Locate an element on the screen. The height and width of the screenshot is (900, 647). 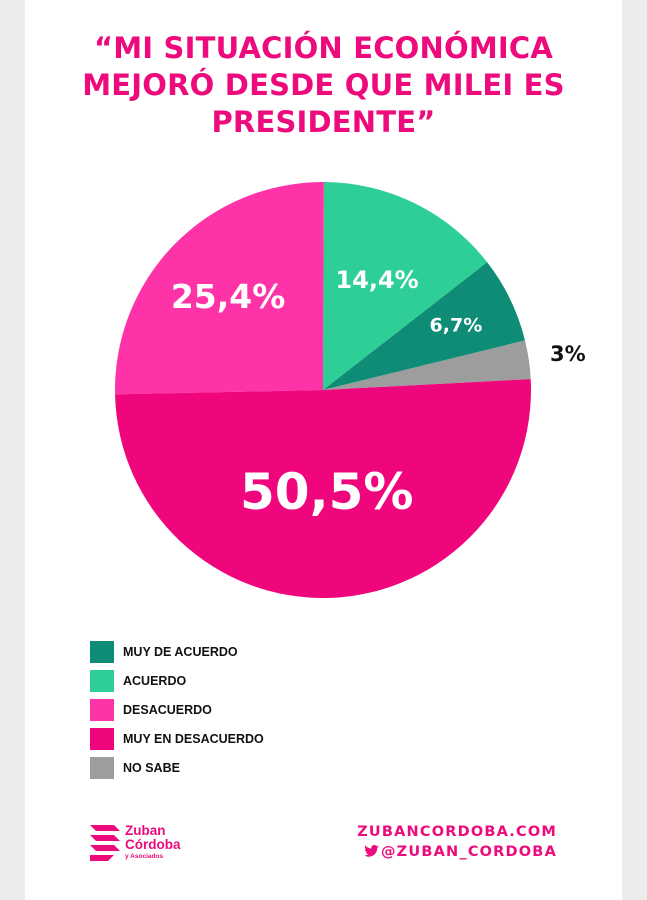
title-line-1: “MI SITUACIÓN ECONÓMICA is located at coordinates (323, 48).